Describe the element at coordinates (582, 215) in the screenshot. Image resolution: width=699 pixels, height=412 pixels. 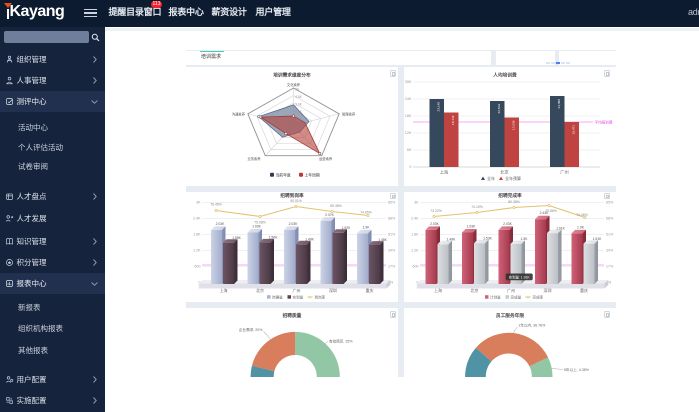
I see `svg-text: 74.46%` at that location.